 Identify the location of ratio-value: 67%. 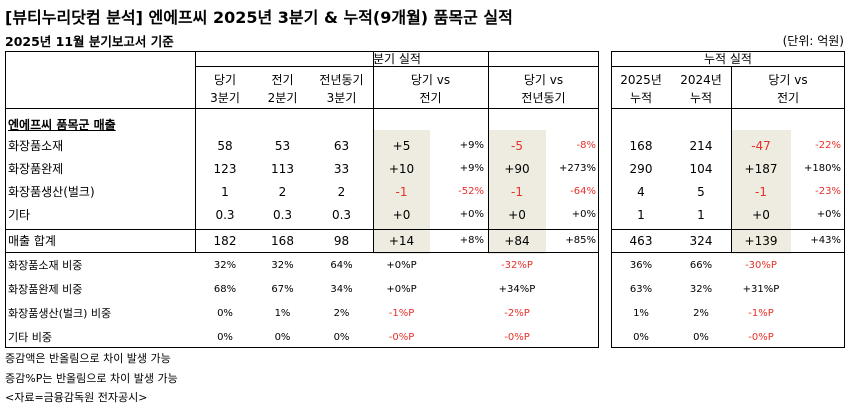
(282, 289).